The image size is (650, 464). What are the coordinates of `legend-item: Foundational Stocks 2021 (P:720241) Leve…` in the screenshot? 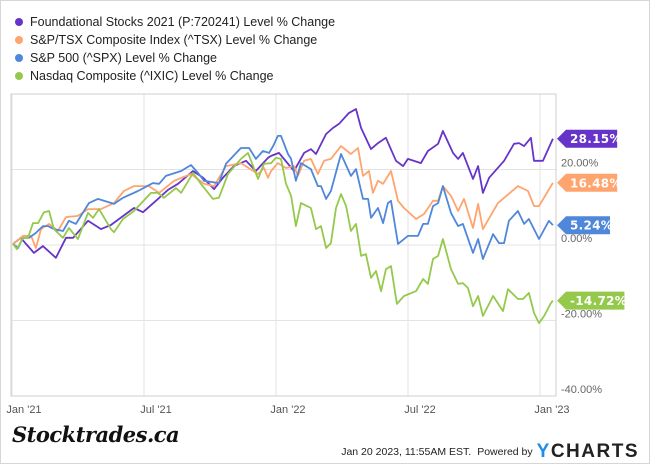 It's located at (175, 22).